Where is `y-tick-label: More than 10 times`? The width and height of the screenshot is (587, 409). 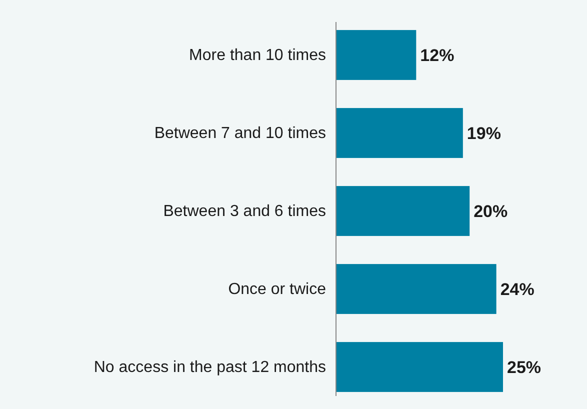 y-tick-label: More than 10 times is located at coordinates (257, 55).